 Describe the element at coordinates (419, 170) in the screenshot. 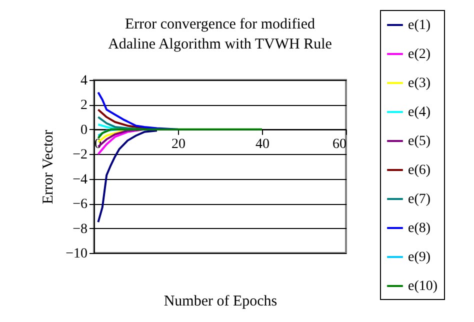

I see `legend-label: e(6)` at that location.